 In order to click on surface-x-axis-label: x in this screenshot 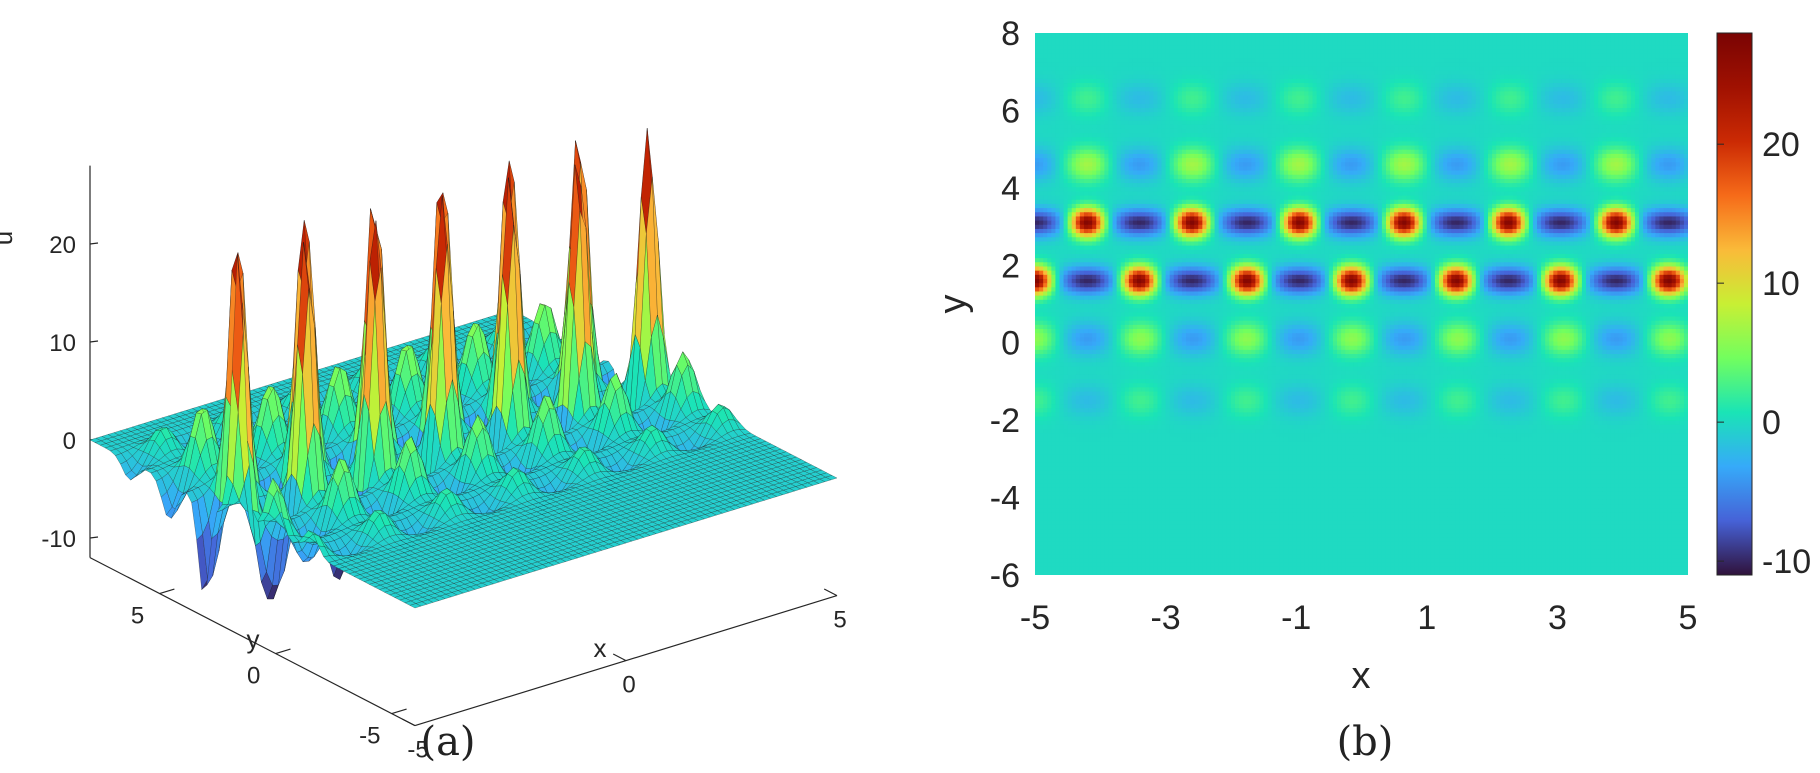, I will do `click(600, 648)`.